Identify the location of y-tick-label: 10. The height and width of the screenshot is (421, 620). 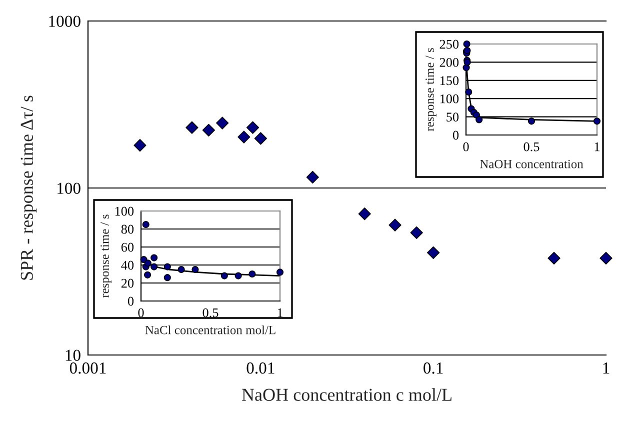
(73, 355).